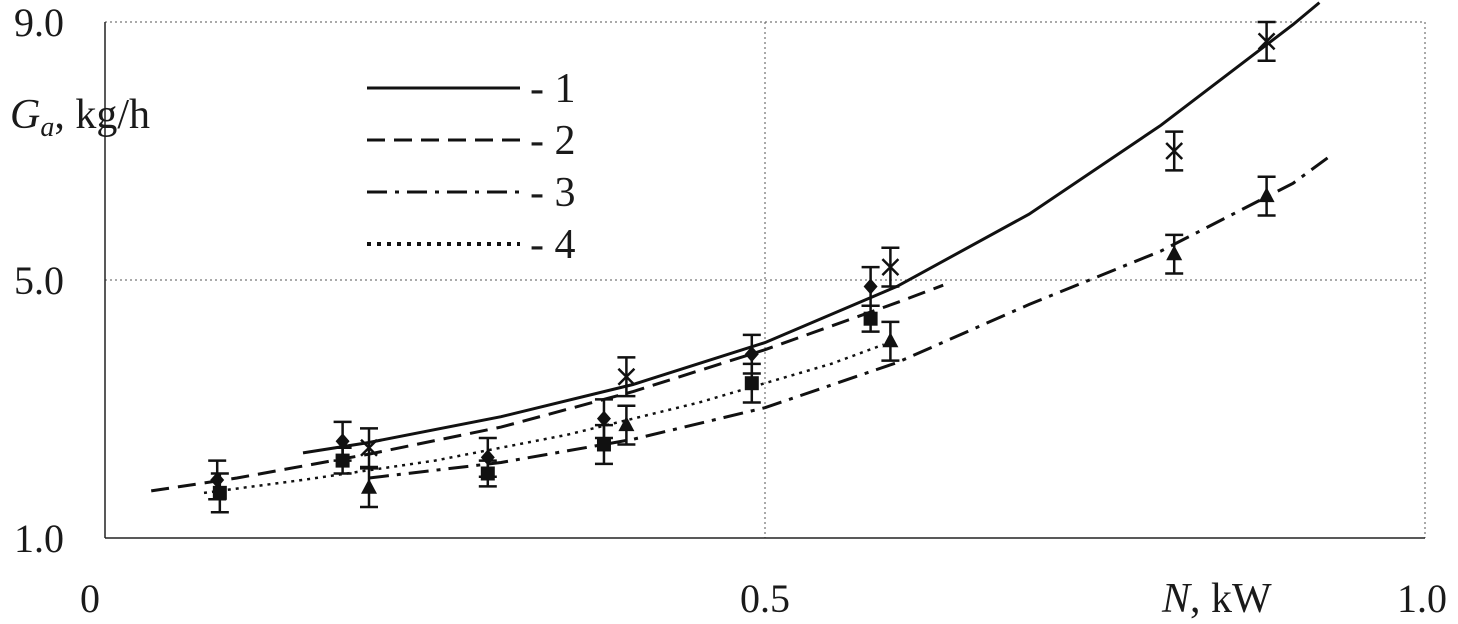  Describe the element at coordinates (1422, 598) in the screenshot. I see `x-tick-label: 1.0` at that location.